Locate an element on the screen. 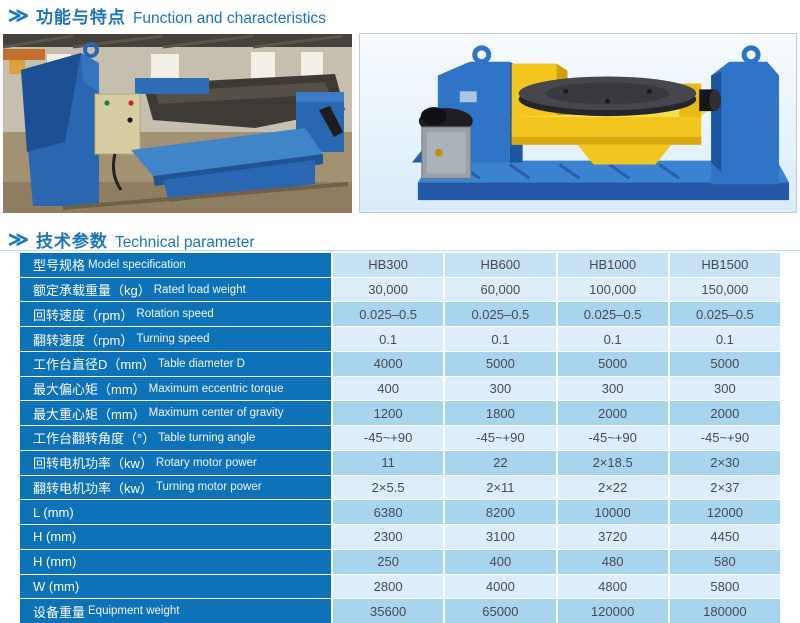 This screenshot has width=800, height=623. value-cell: 400 is located at coordinates (500, 561).